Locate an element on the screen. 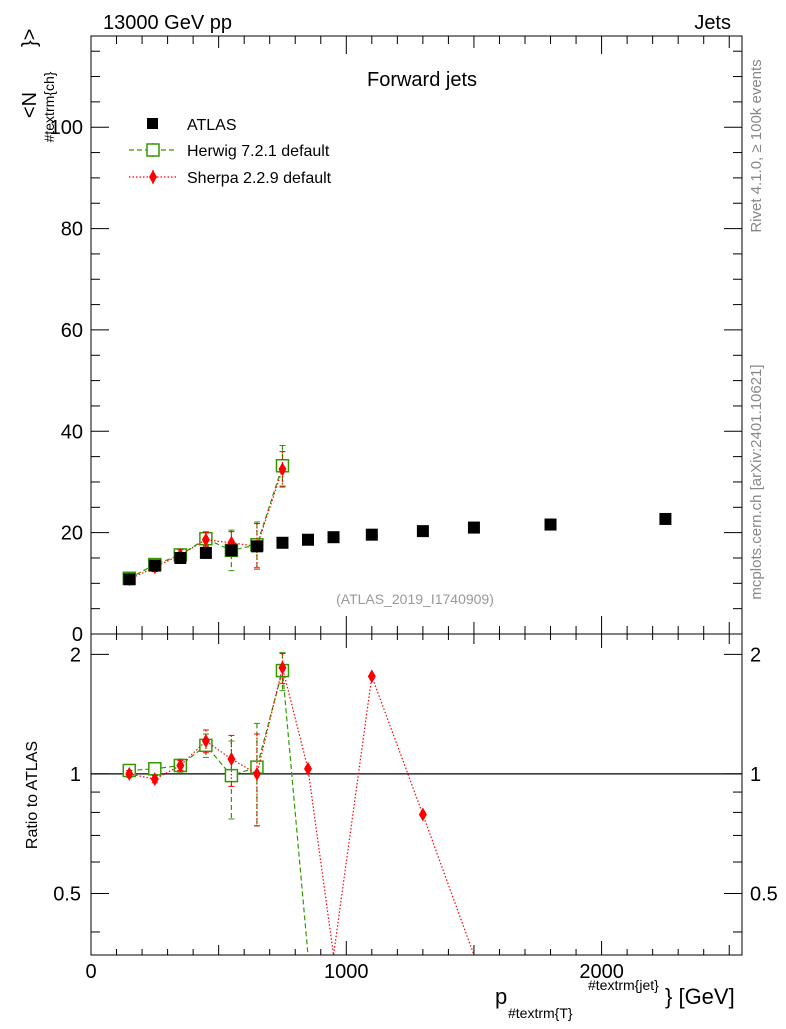  y-tick-label: 60 is located at coordinates (72, 331).